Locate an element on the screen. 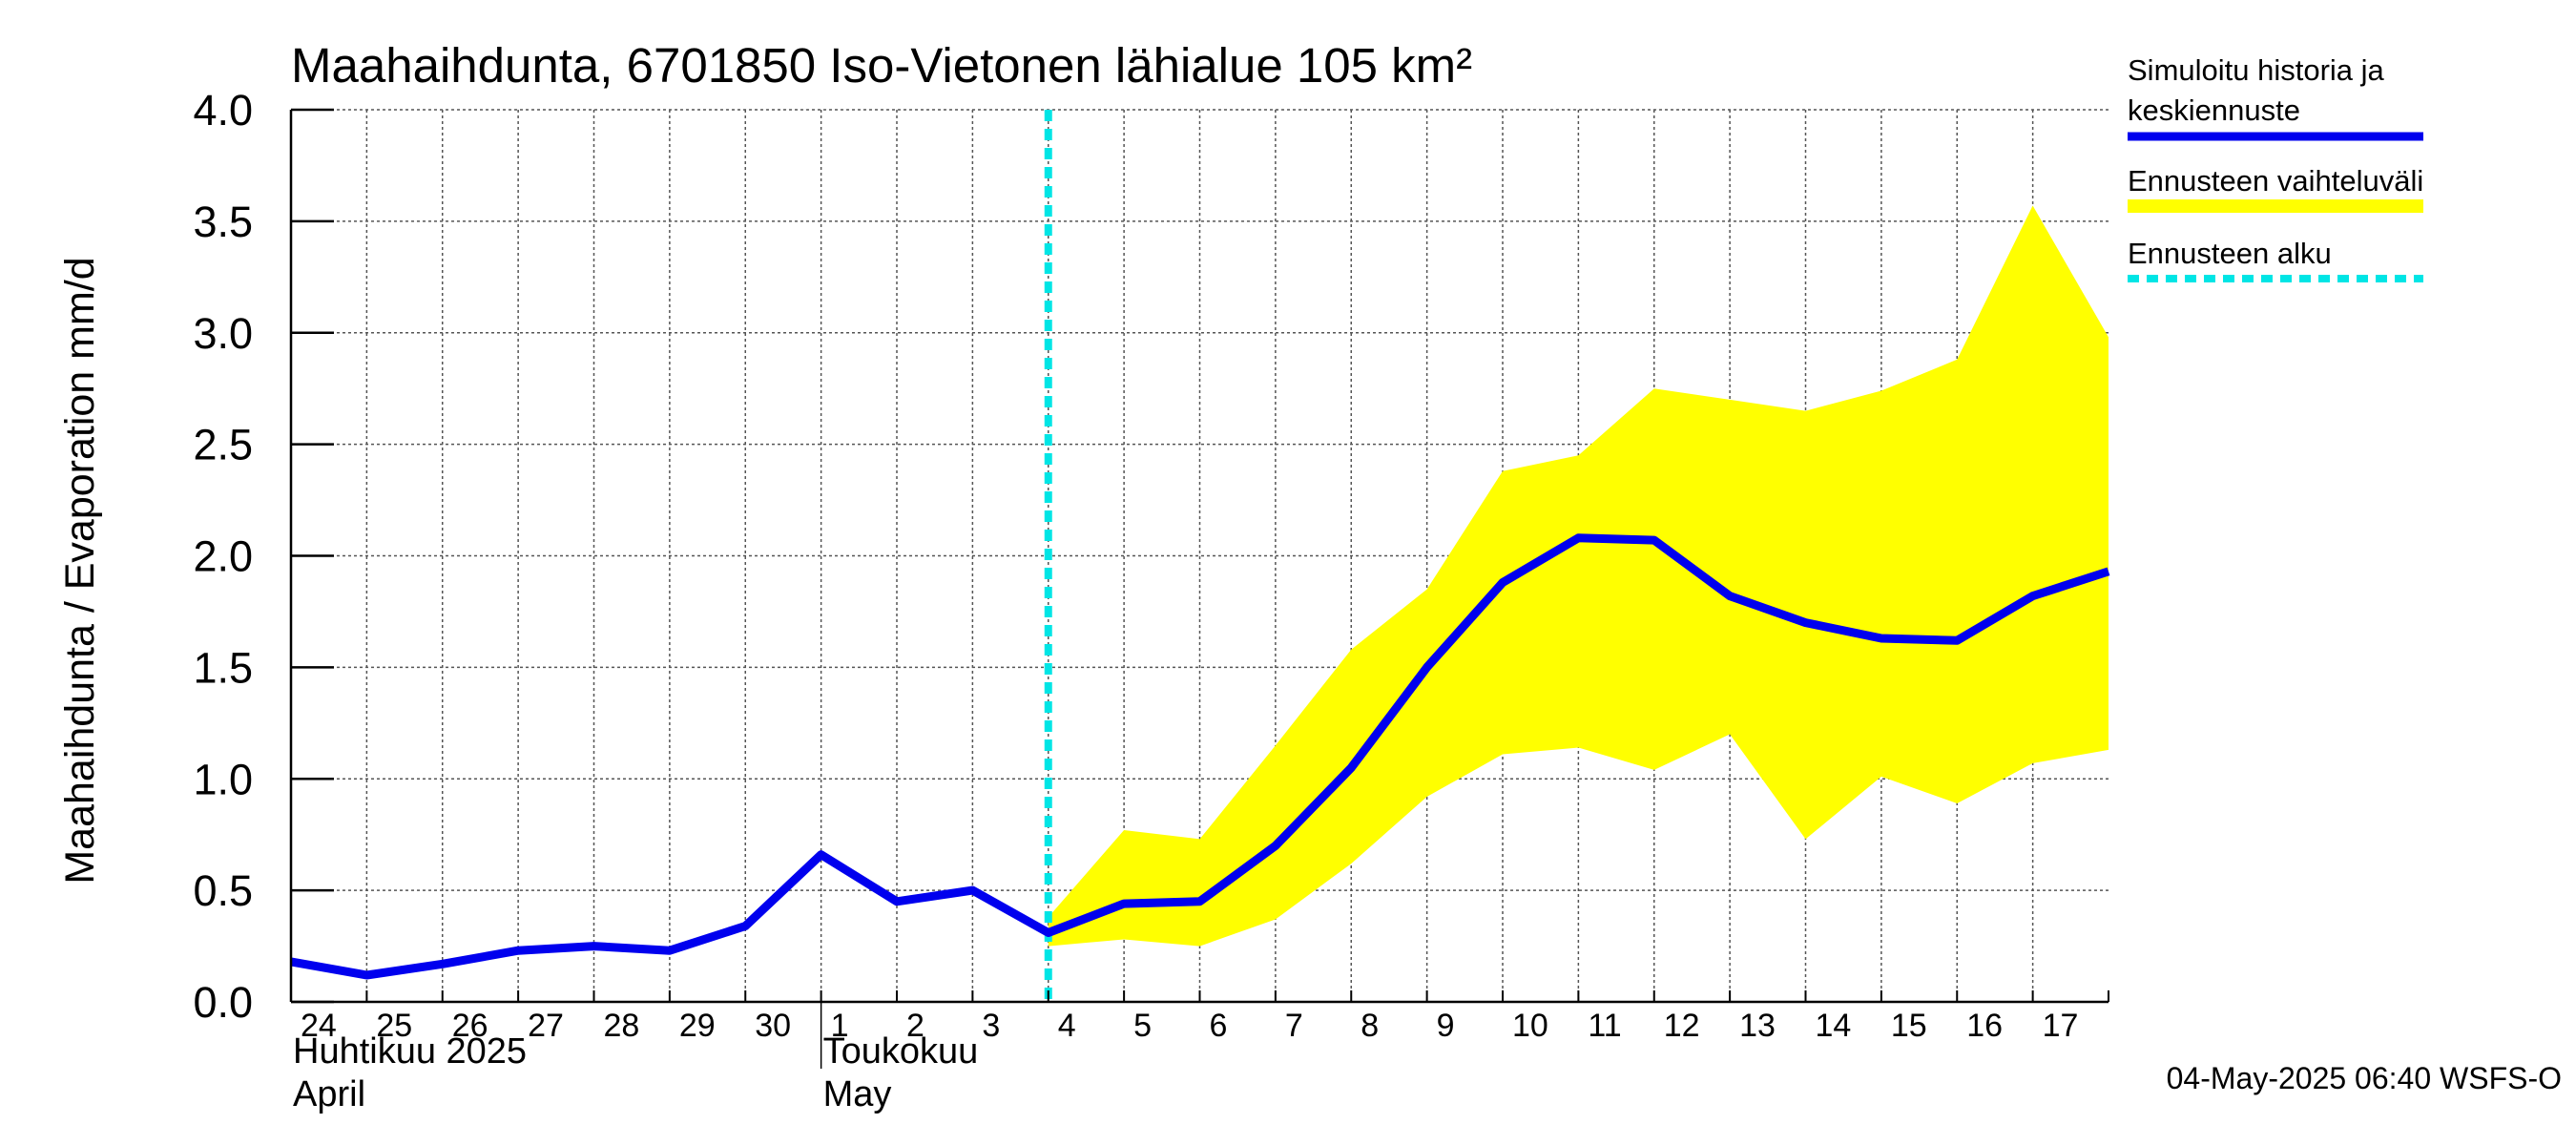 Image resolution: width=2576 pixels, height=1145 pixels. x-tick-label: 24 is located at coordinates (319, 1026).